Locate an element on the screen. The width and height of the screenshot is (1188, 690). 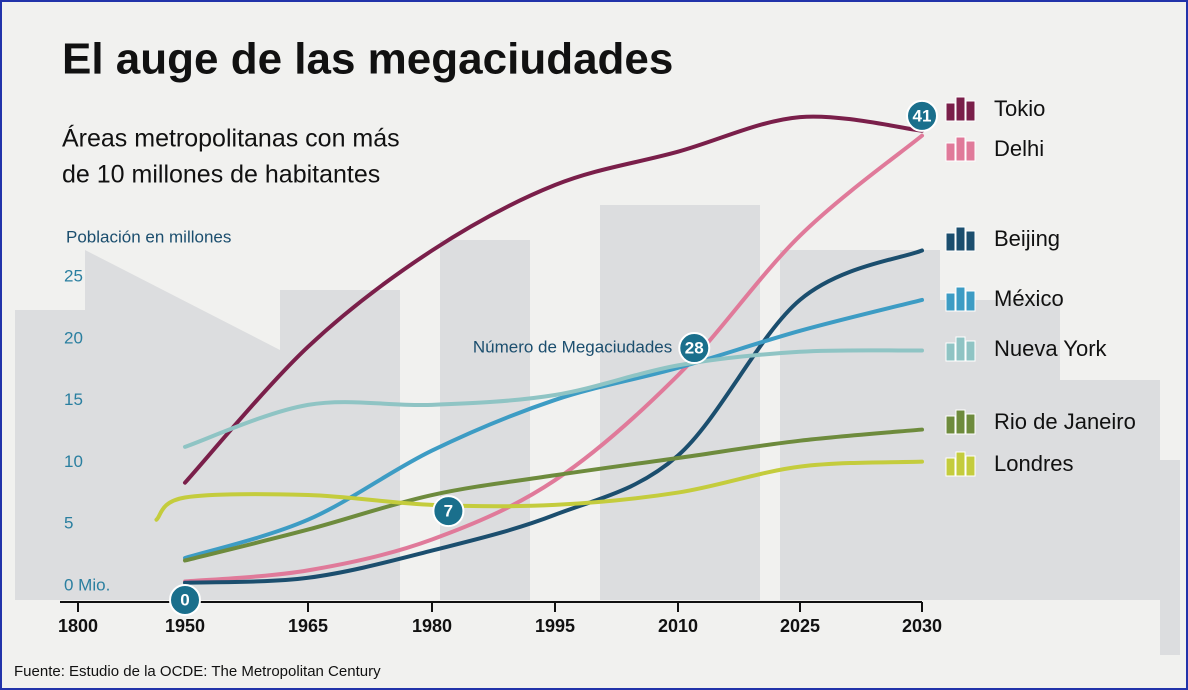
x-tick-label: 1995 is located at coordinates (555, 626).